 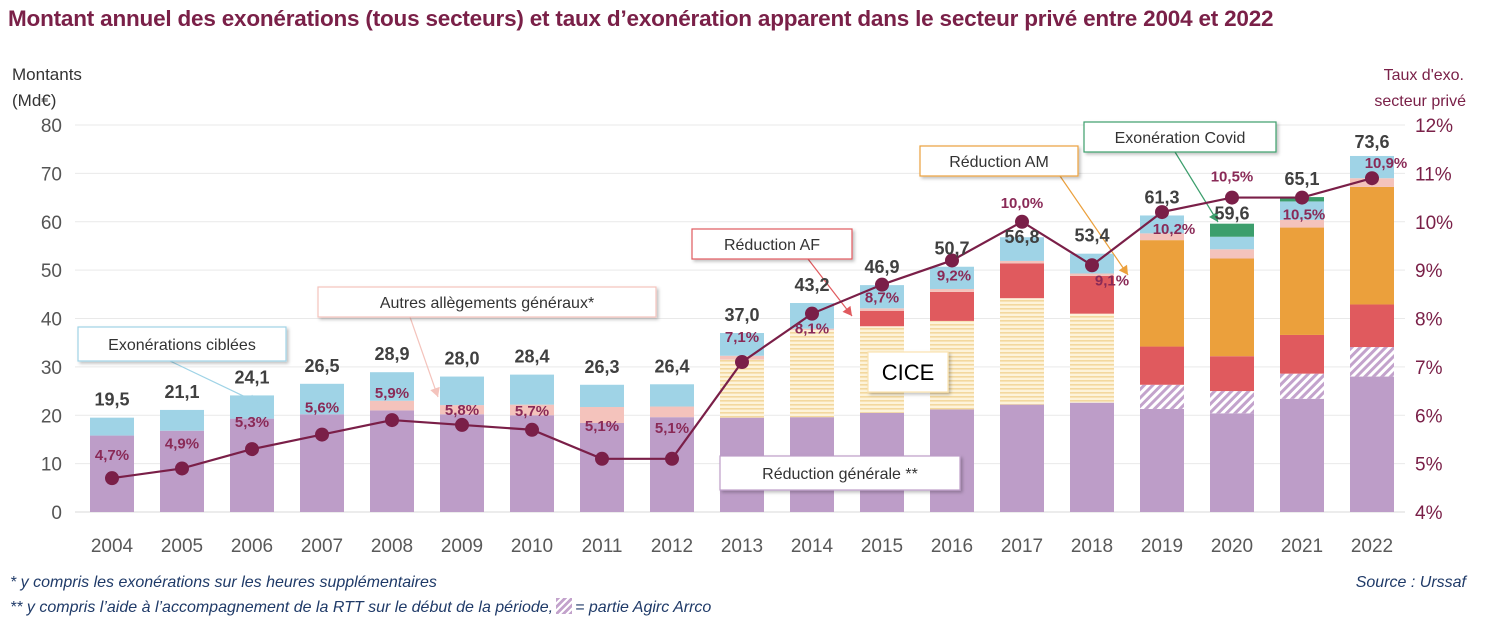 What do you see at coordinates (643, 607) in the screenshot?
I see `footnote-2-legend: = partie Agirc Arrco` at bounding box center [643, 607].